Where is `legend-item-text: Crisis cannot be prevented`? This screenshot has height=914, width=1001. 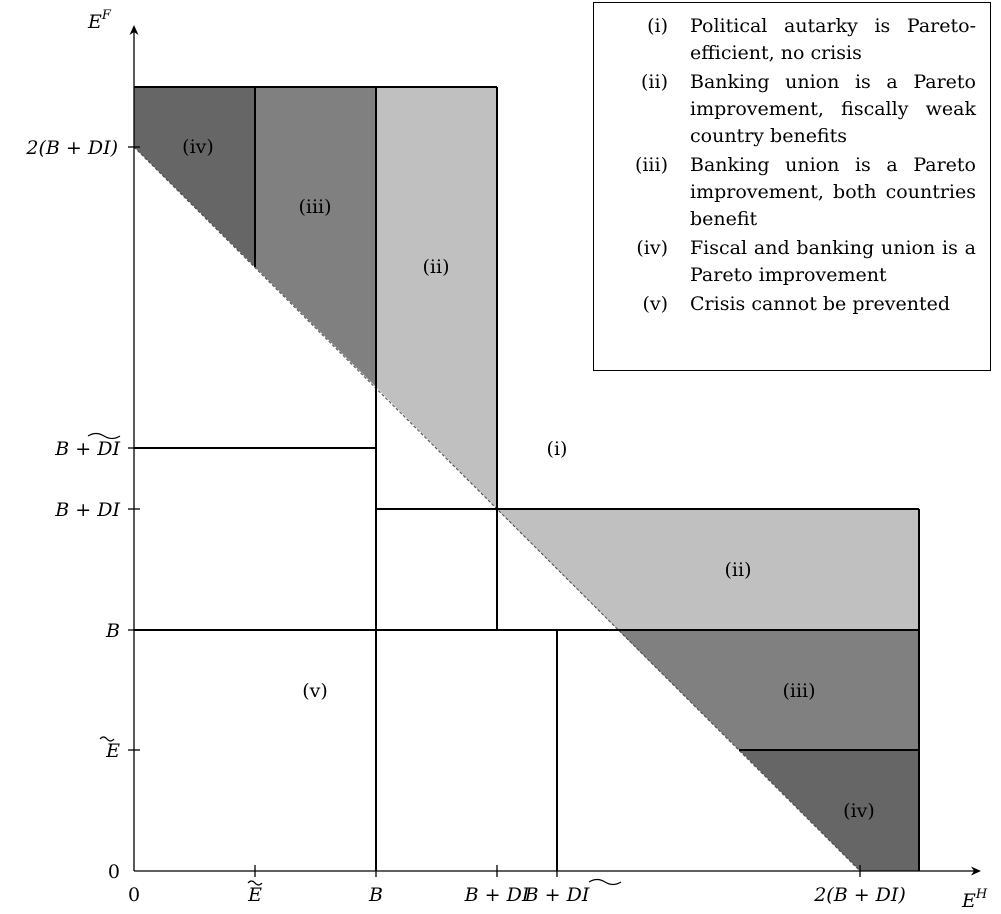
legend-item-text: Crisis cannot be prevented is located at coordinates (820, 304).